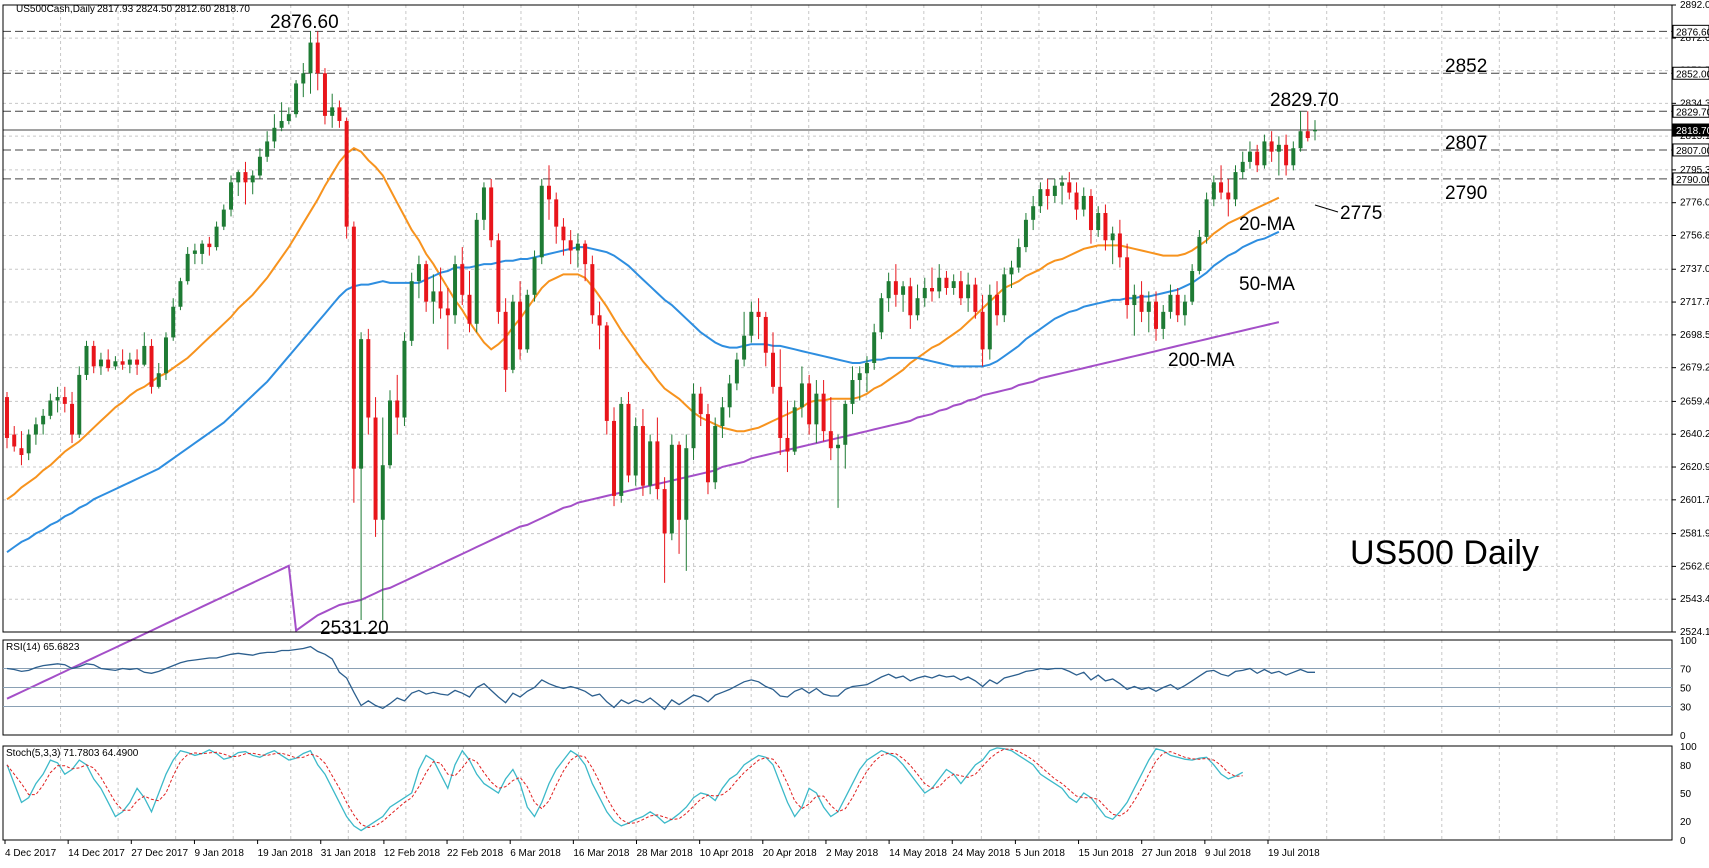 The height and width of the screenshot is (868, 1709). Describe the element at coordinates (1694, 38) in the screenshot. I see `price-tick-label: 2872.65` at that location.